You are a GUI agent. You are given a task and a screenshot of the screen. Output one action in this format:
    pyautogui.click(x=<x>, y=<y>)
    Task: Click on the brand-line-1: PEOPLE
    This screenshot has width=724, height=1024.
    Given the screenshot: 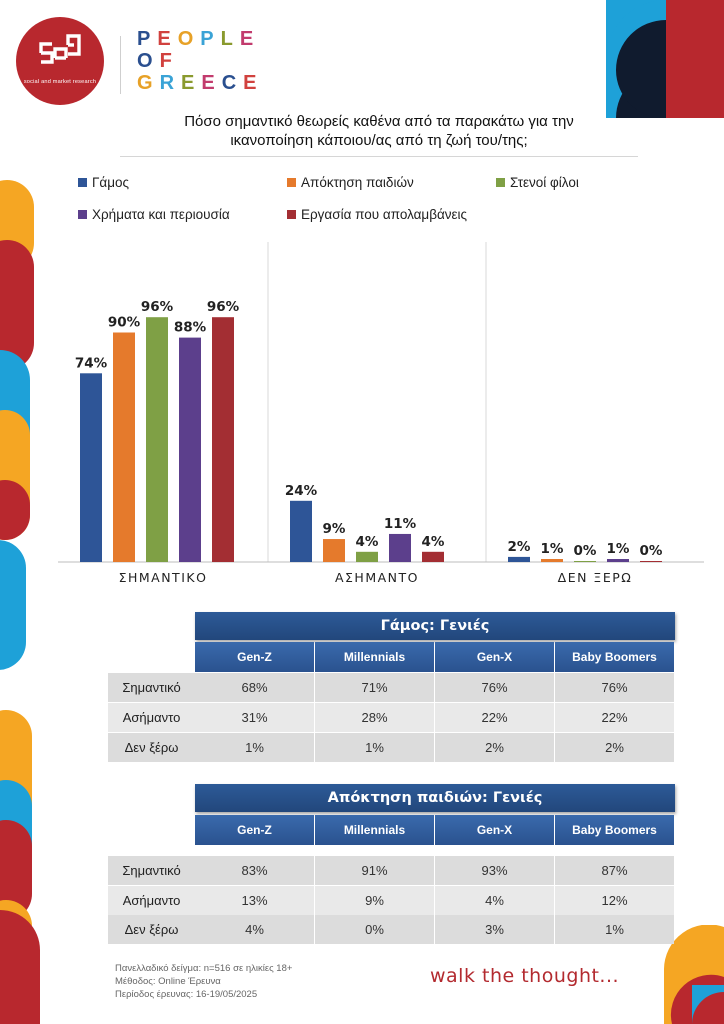 What is the action you would take?
    pyautogui.click(x=200, y=39)
    